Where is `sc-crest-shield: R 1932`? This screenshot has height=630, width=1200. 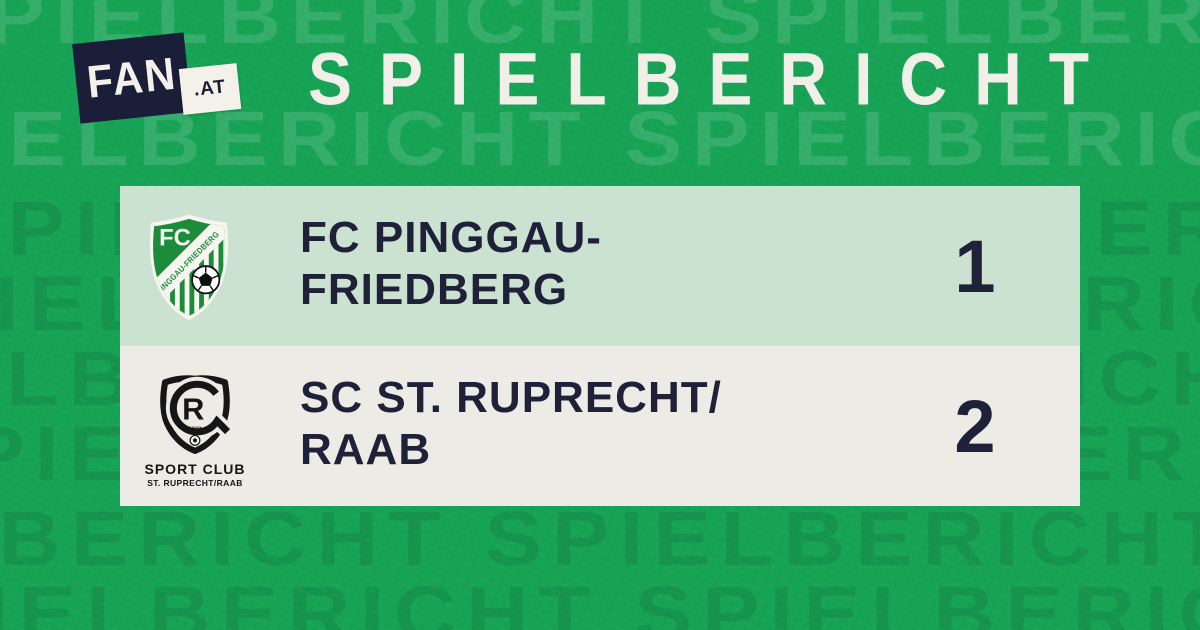 sc-crest-shield: R 1932 is located at coordinates (196, 415).